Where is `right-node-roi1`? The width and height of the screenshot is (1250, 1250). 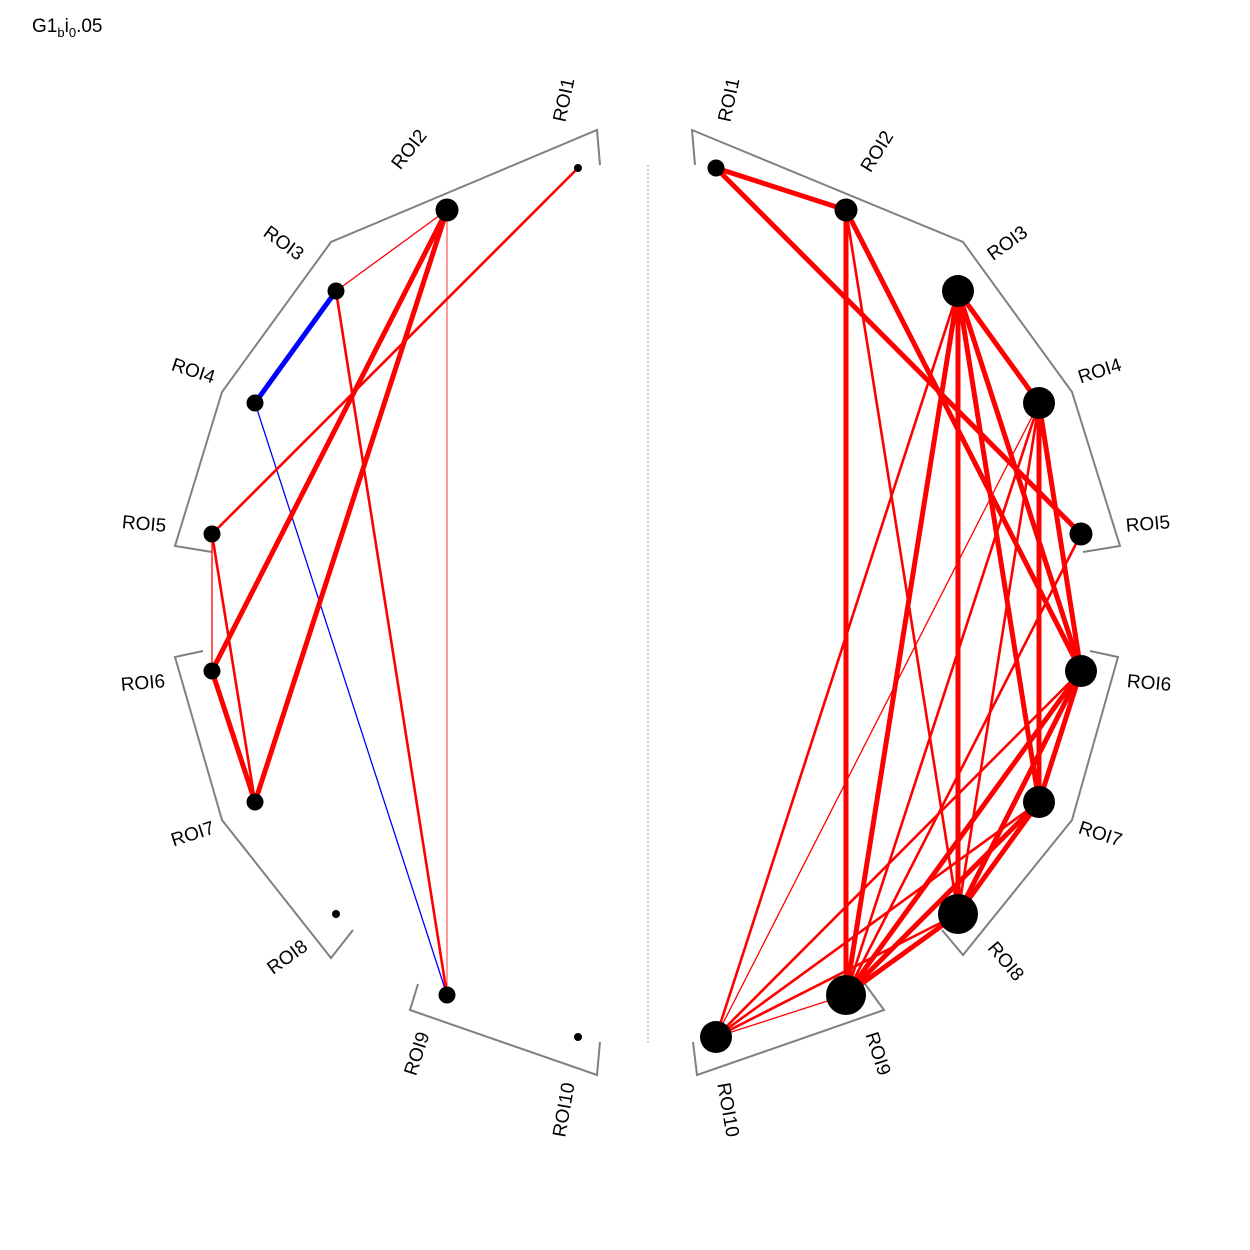
right-node-roi1 is located at coordinates (716, 168).